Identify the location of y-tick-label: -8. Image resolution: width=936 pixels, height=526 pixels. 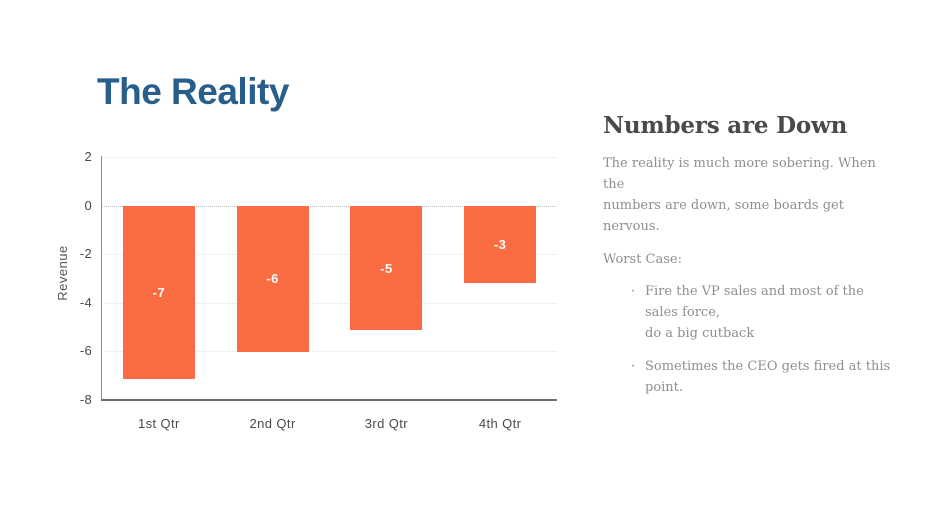
(85, 399).